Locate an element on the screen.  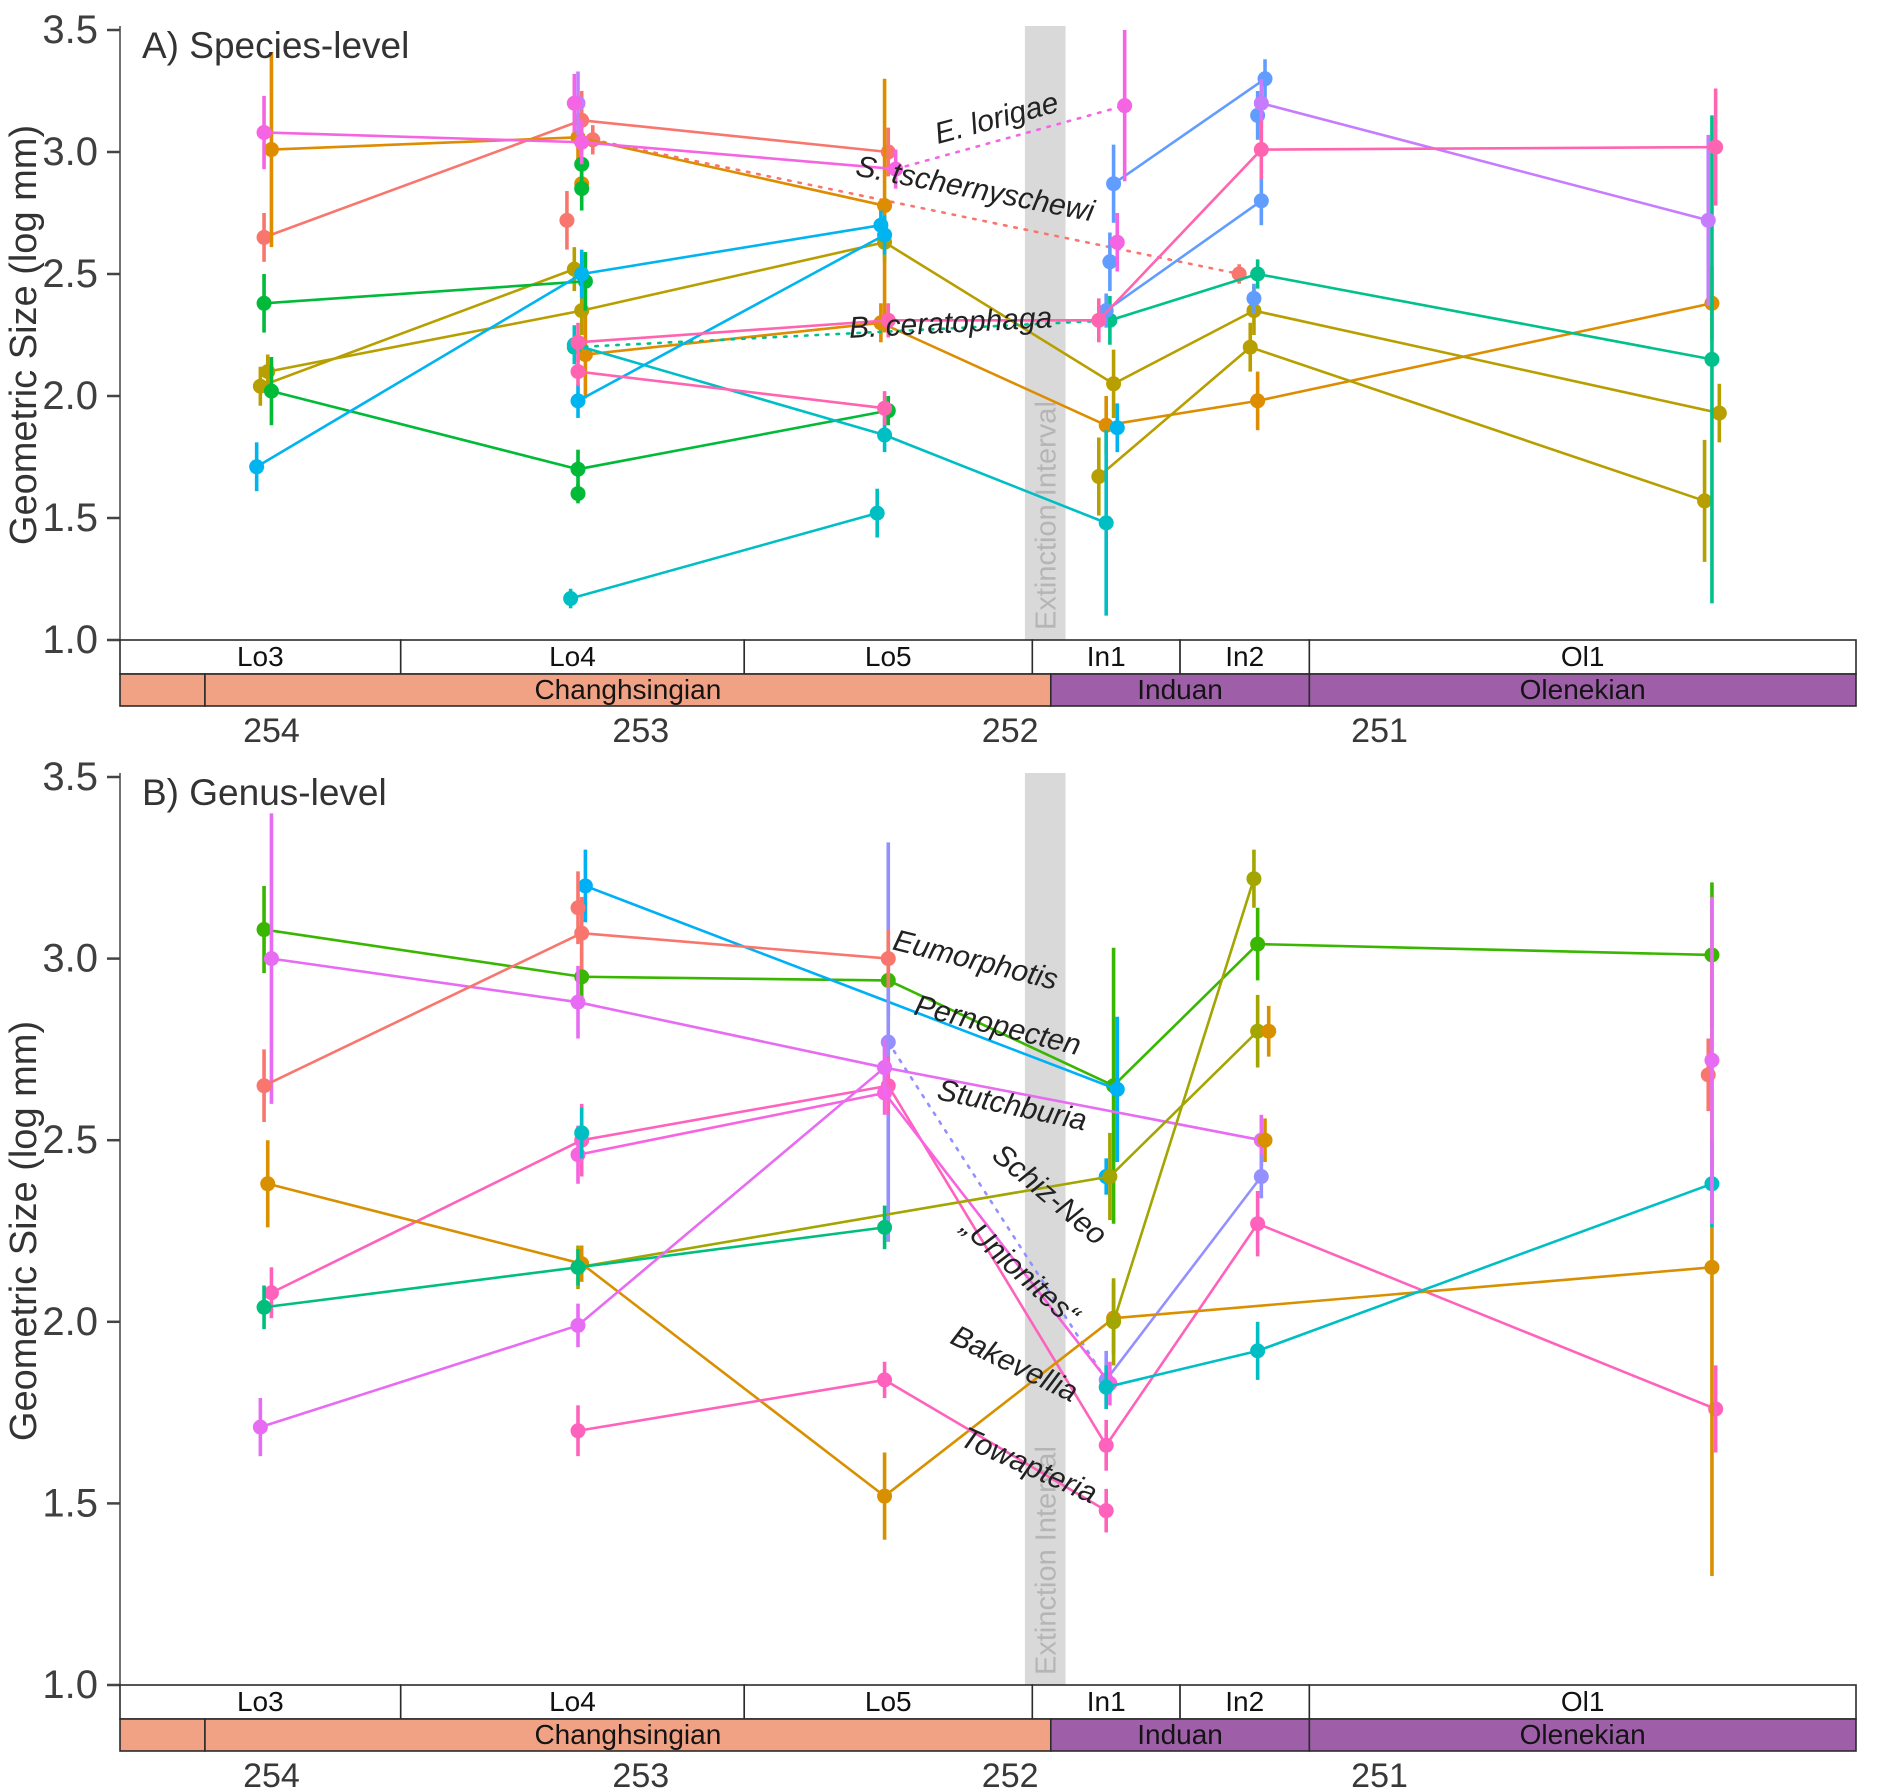
series-Pernopecten is located at coordinates (851, 1005).